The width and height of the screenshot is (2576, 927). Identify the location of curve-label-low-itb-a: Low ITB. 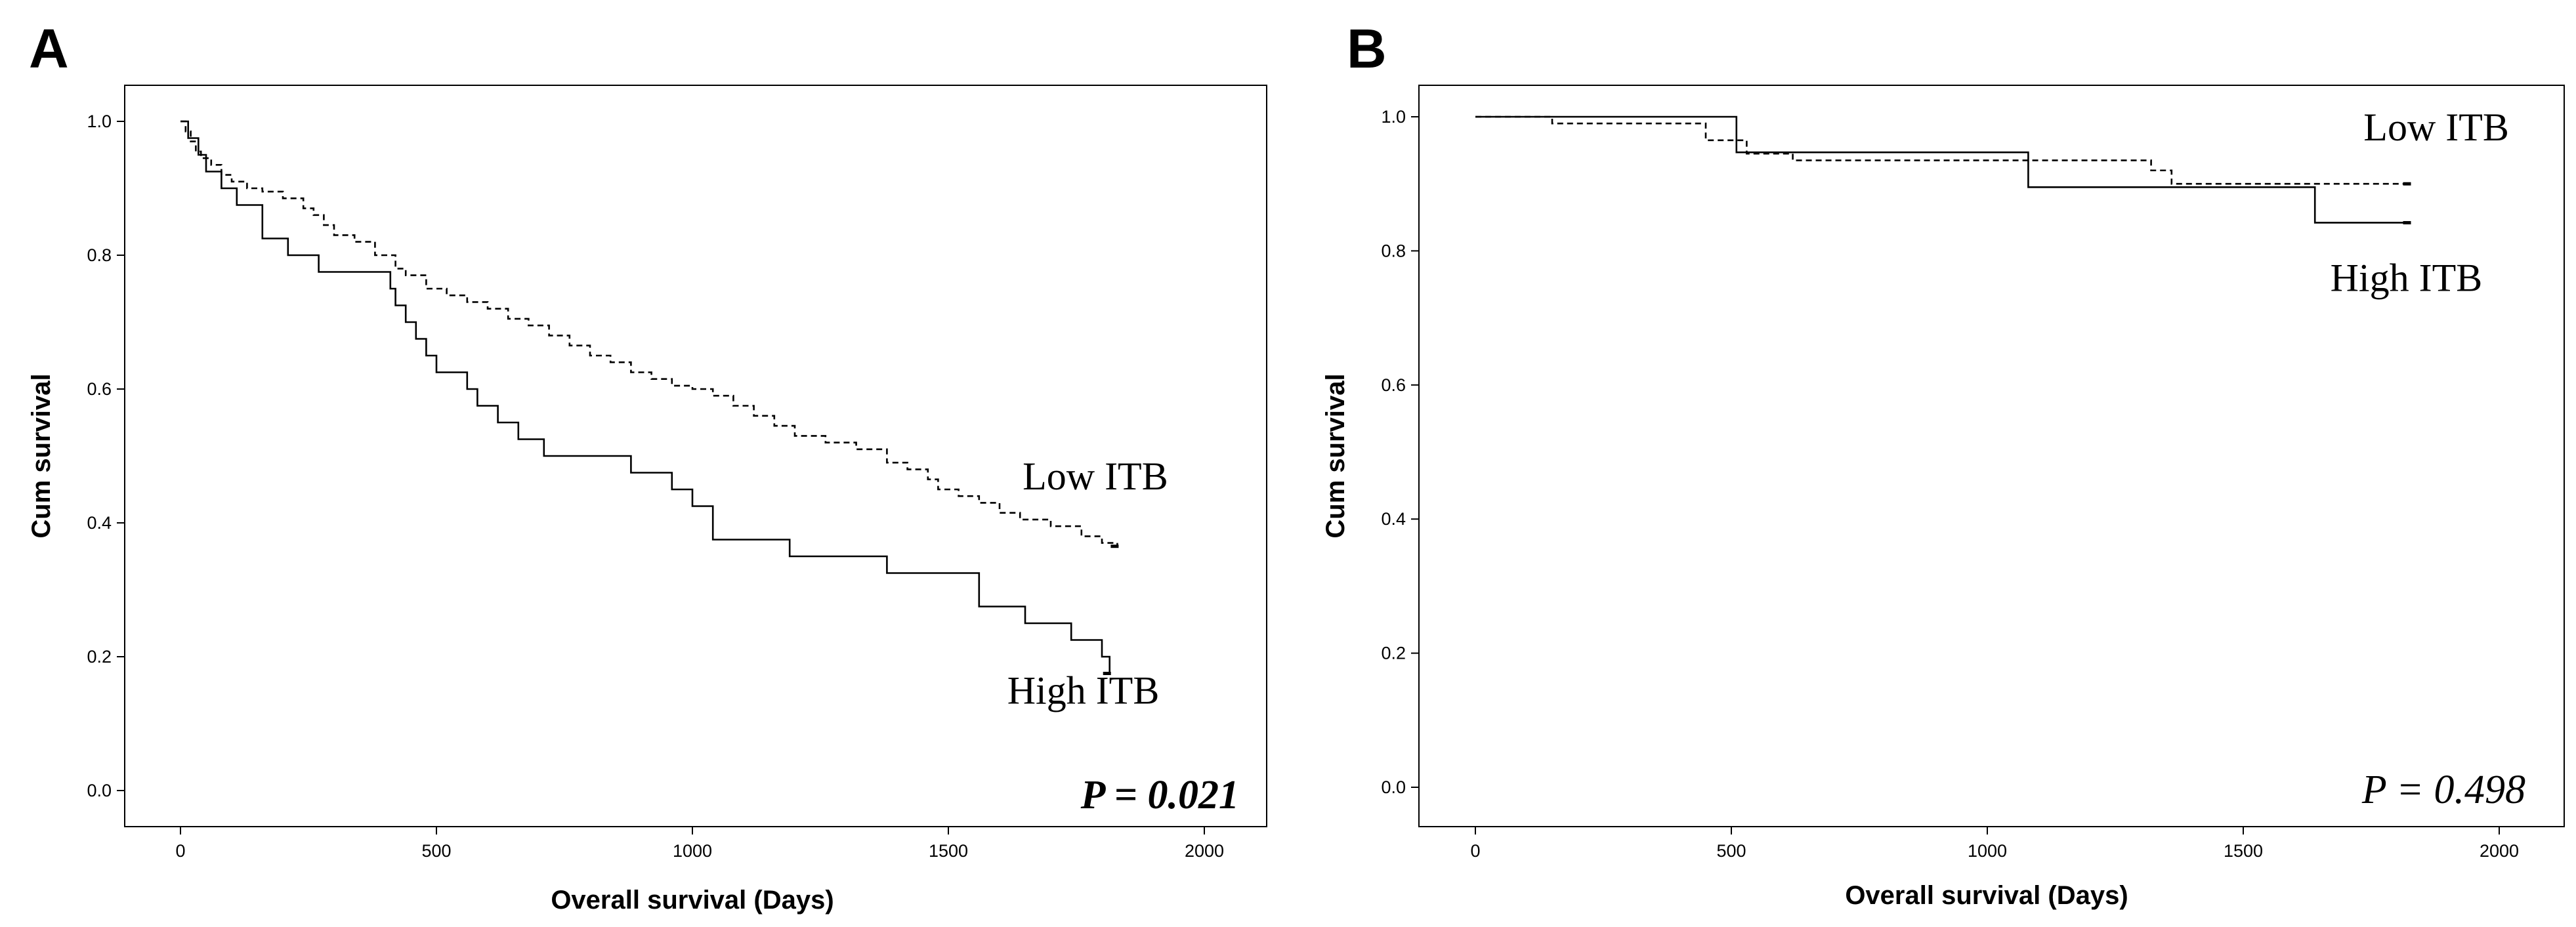
(1095, 476).